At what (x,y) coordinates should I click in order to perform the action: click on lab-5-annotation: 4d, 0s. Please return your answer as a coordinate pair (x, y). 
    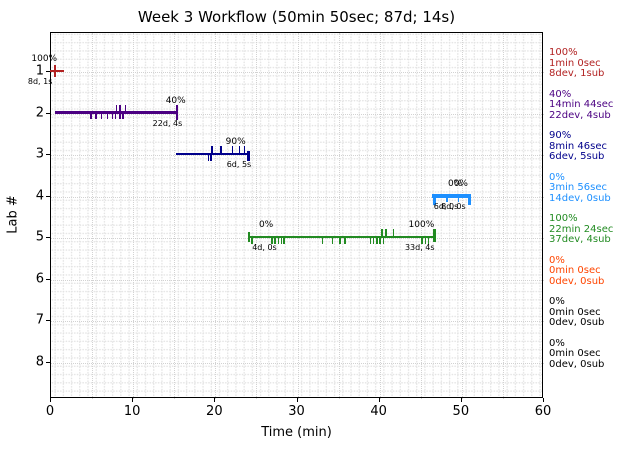
    Looking at the image, I should click on (264, 247).